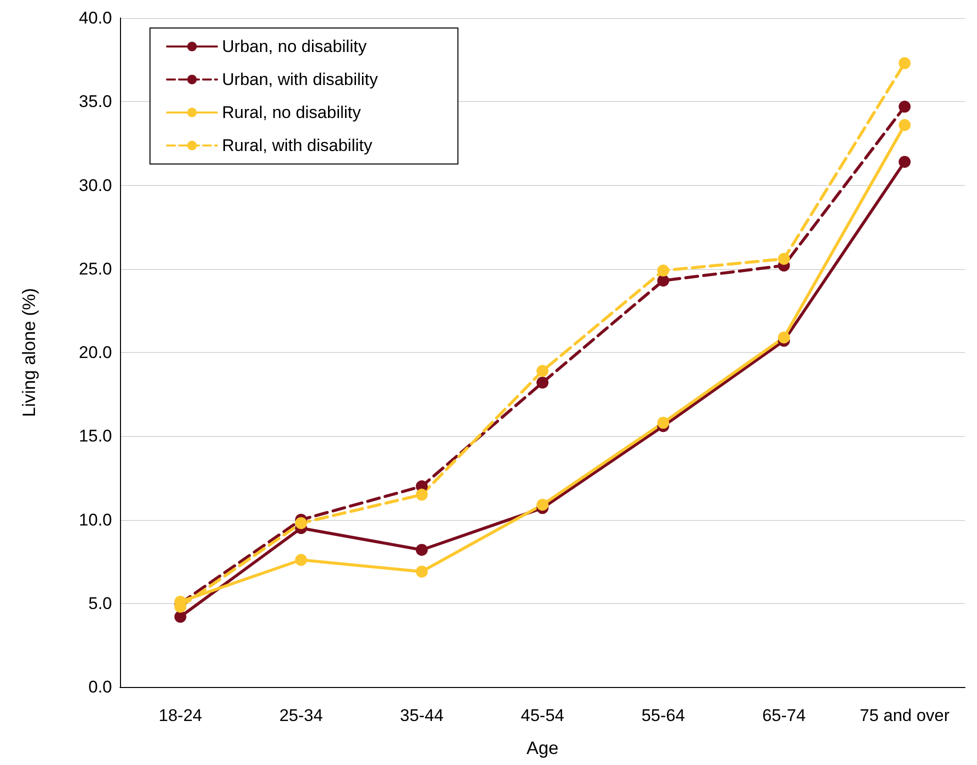 The image size is (977, 765). I want to click on x-tick-label: 65-74, so click(784, 715).